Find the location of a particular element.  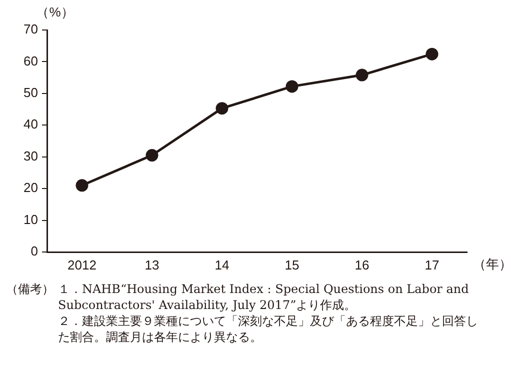

y-tick-label: 10 is located at coordinates (31, 219).